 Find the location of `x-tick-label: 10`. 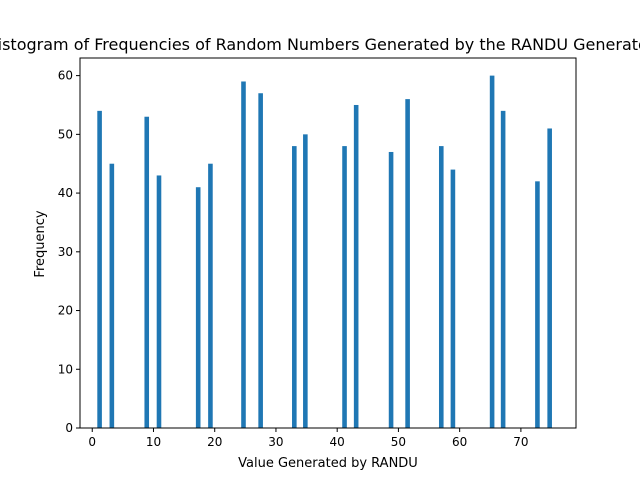

x-tick-label: 10 is located at coordinates (153, 442).